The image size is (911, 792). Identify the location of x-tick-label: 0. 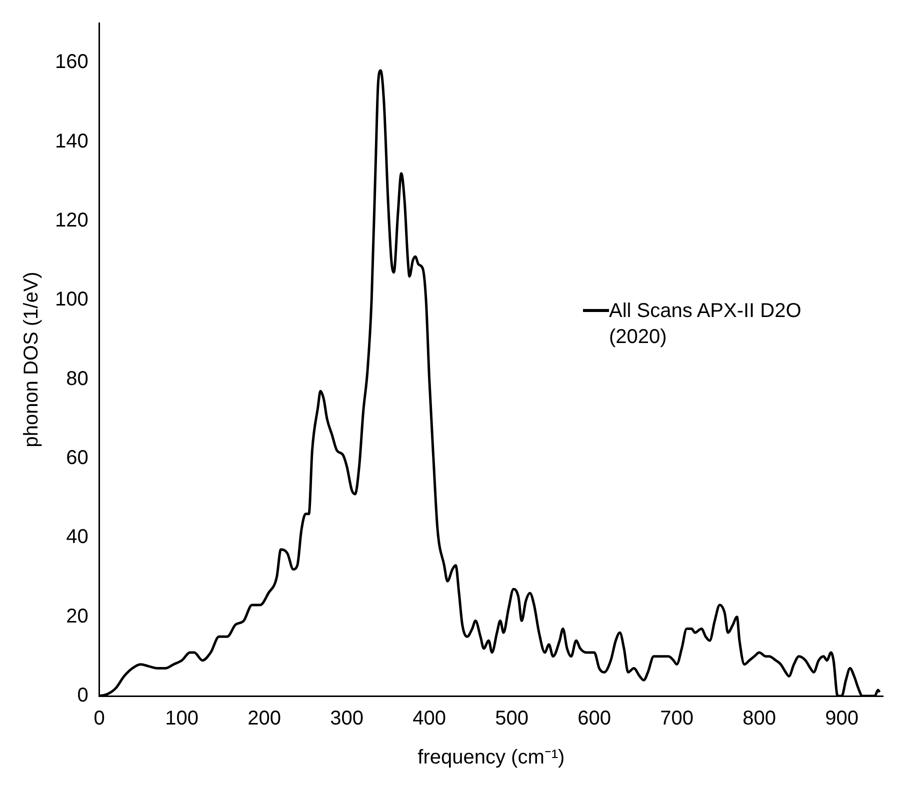
(99, 719).